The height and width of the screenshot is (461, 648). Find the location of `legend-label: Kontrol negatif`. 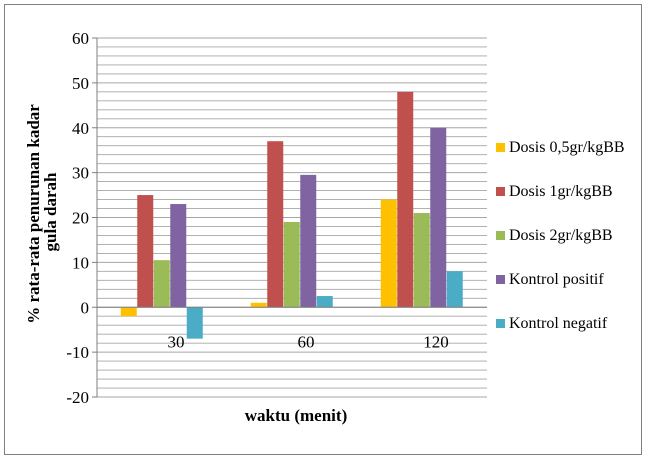

legend-label: Kontrol negatif is located at coordinates (558, 323).